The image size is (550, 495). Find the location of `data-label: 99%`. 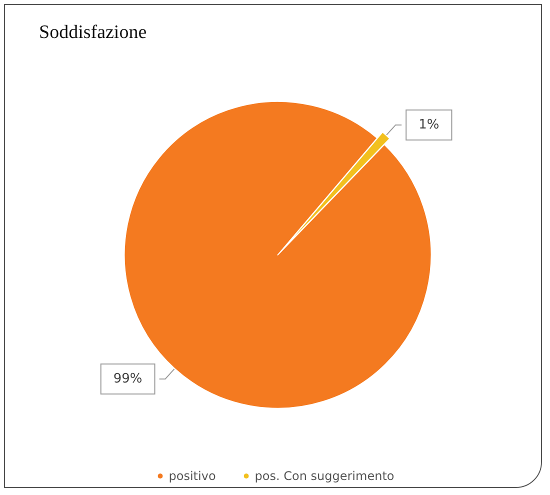

data-label: 99% is located at coordinates (127, 378).